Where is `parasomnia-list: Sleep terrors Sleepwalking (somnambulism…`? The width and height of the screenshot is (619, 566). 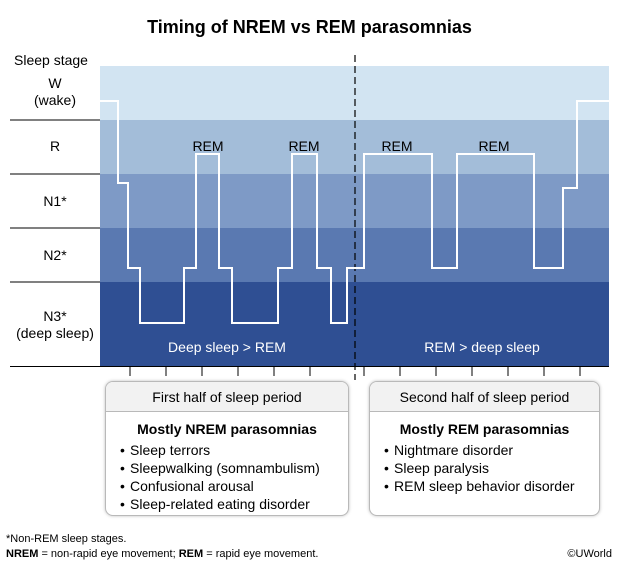
parasomnia-list: Sleep terrors Sleepwalking (somnambulism… is located at coordinates (227, 477).